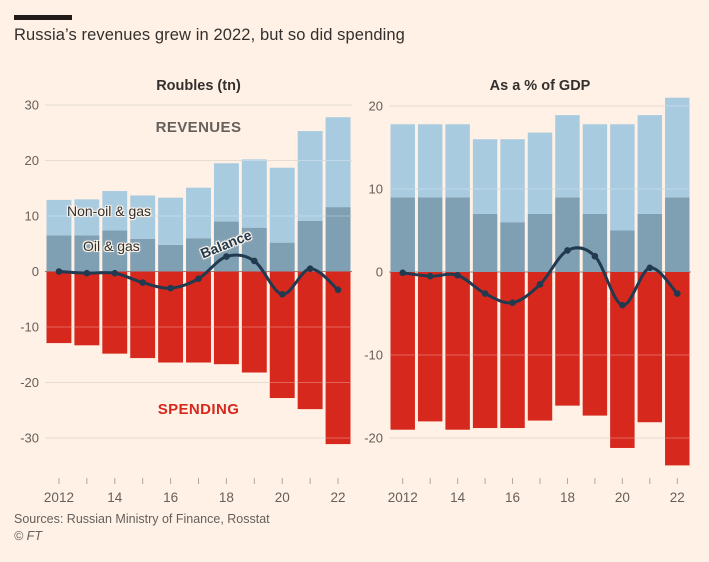 The image size is (709, 562). Describe the element at coordinates (198, 86) in the screenshot. I see `left-chart-title: Roubles (tn)` at that location.